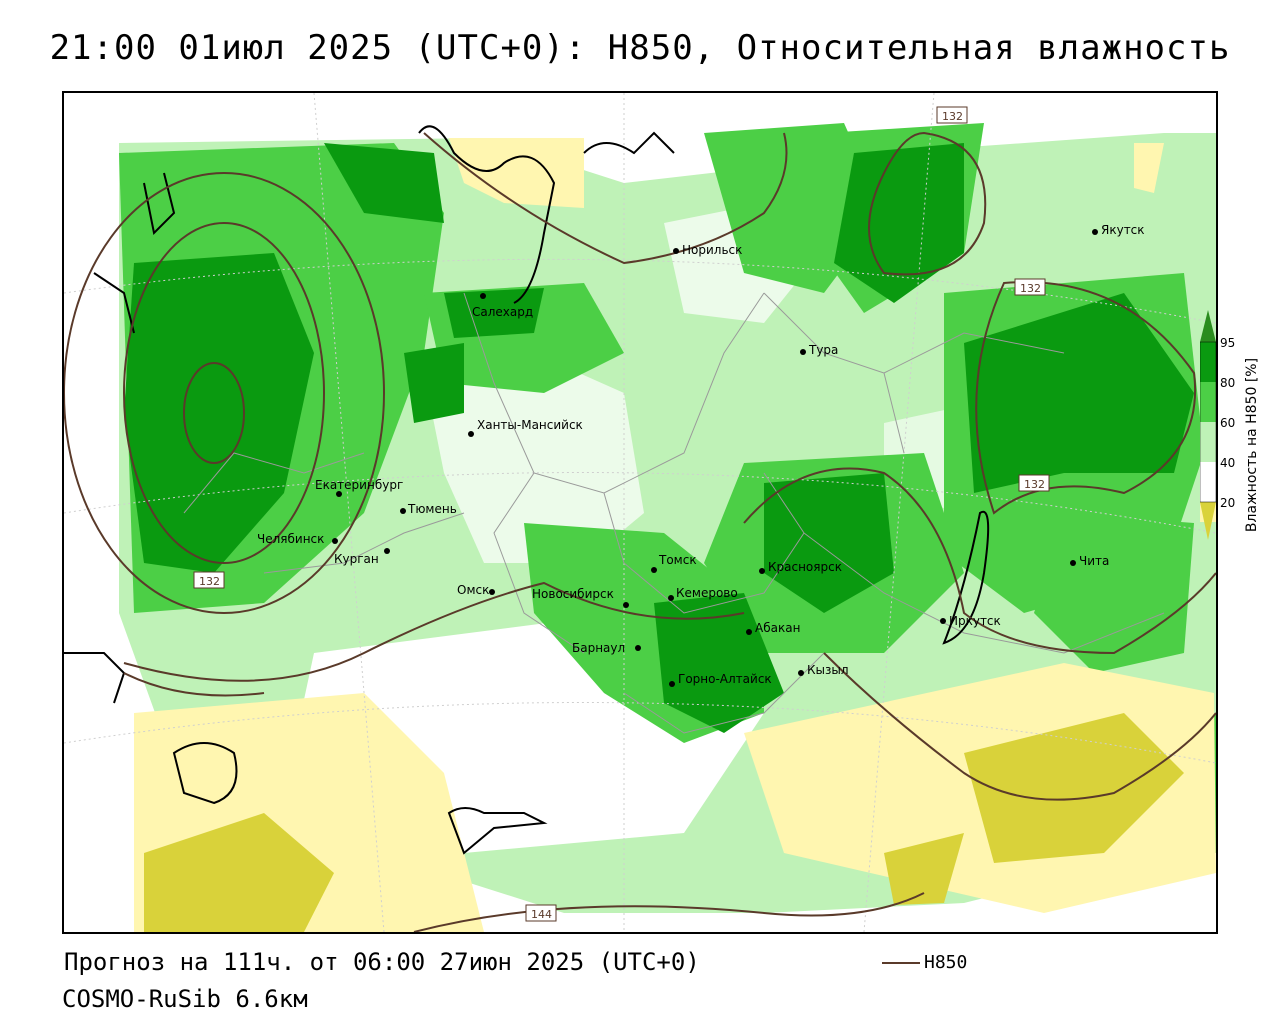 The width and height of the screenshot is (1280, 1024). What do you see at coordinates (725, 679) in the screenshot?
I see `city-label: Горно-Алтайск` at bounding box center [725, 679].